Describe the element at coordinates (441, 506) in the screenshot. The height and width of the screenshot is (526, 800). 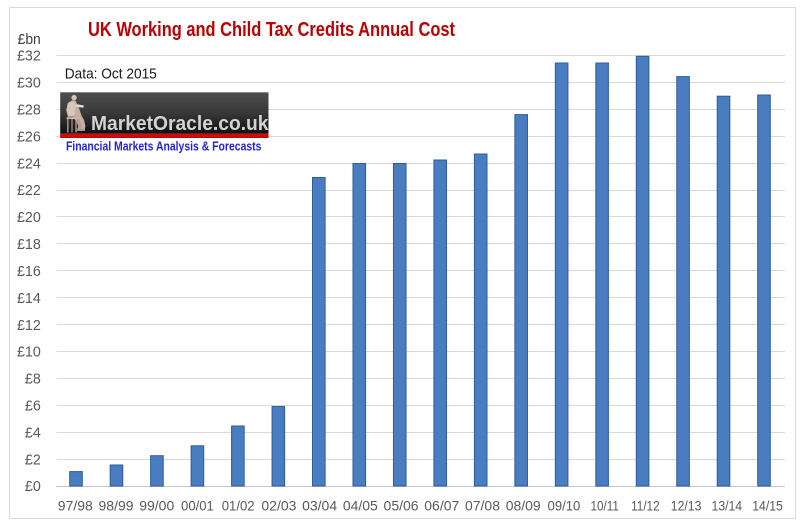
I see `svg-text: 06/07` at that location.